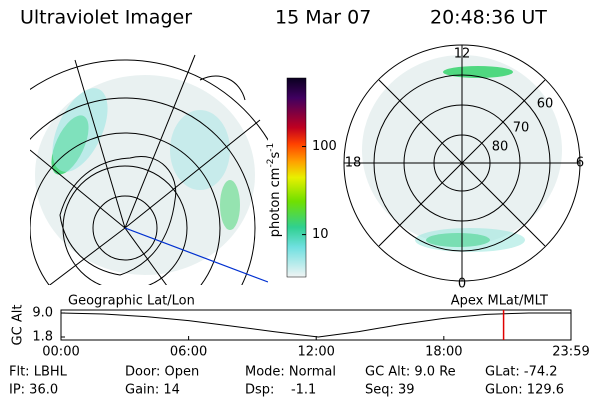  What do you see at coordinates (106, 18) in the screenshot?
I see `title: Ultraviolet Imager` at bounding box center [106, 18].